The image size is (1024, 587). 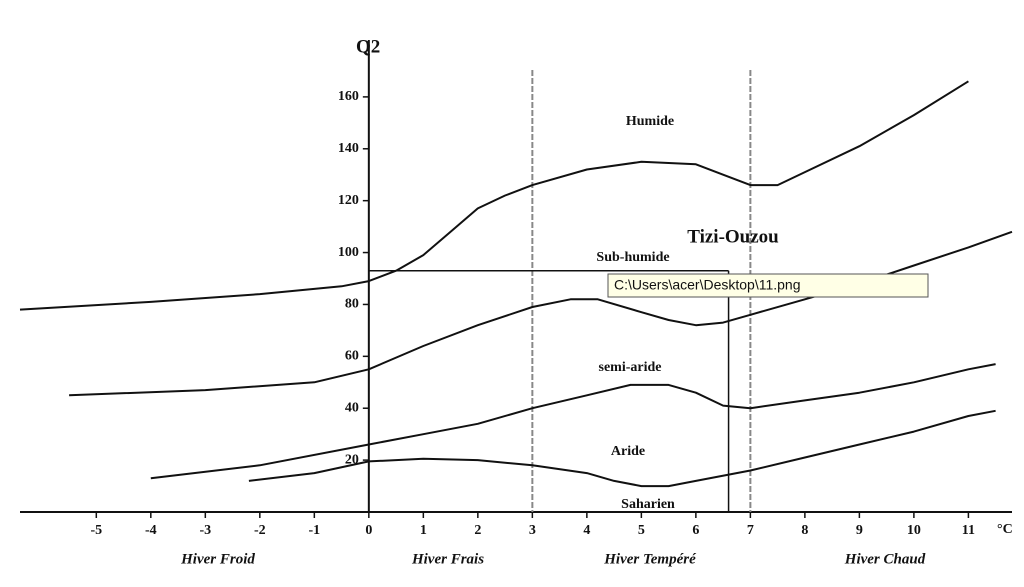 What do you see at coordinates (205, 530) in the screenshot?
I see `x-tick-label: -3` at bounding box center [205, 530].